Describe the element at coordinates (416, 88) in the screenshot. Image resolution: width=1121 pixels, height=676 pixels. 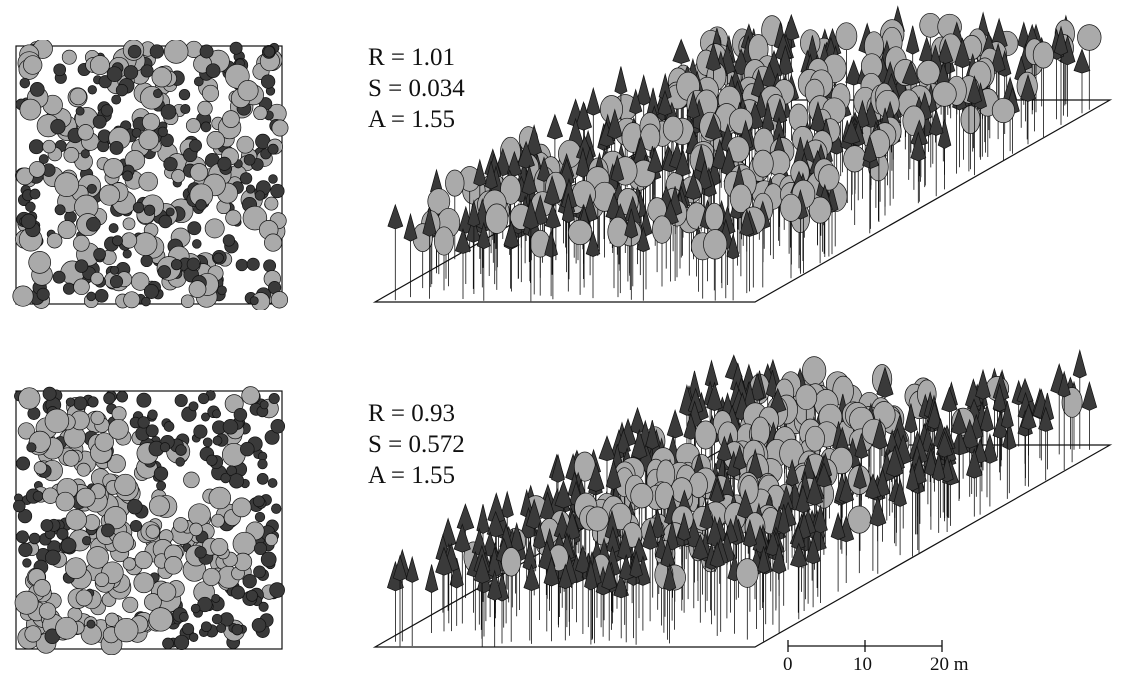
I see `stand-statistics-top: R = 1.01 S = 0.034 A = 1.55` at that location.